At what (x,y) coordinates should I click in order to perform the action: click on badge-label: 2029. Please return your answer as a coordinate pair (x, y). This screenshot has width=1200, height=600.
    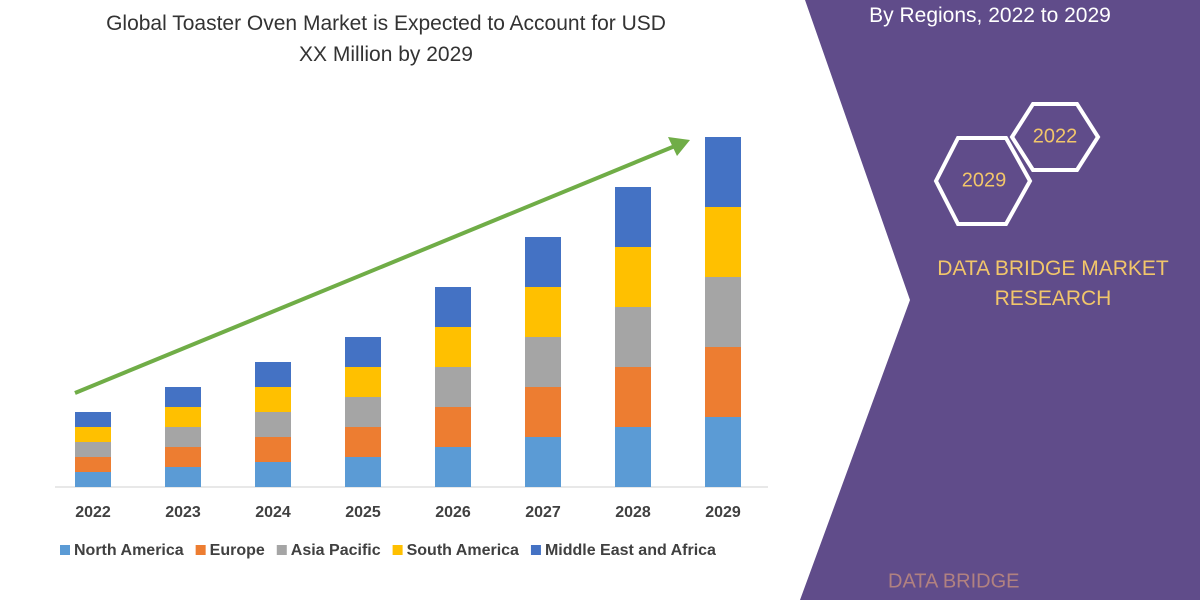
    Looking at the image, I should click on (984, 180).